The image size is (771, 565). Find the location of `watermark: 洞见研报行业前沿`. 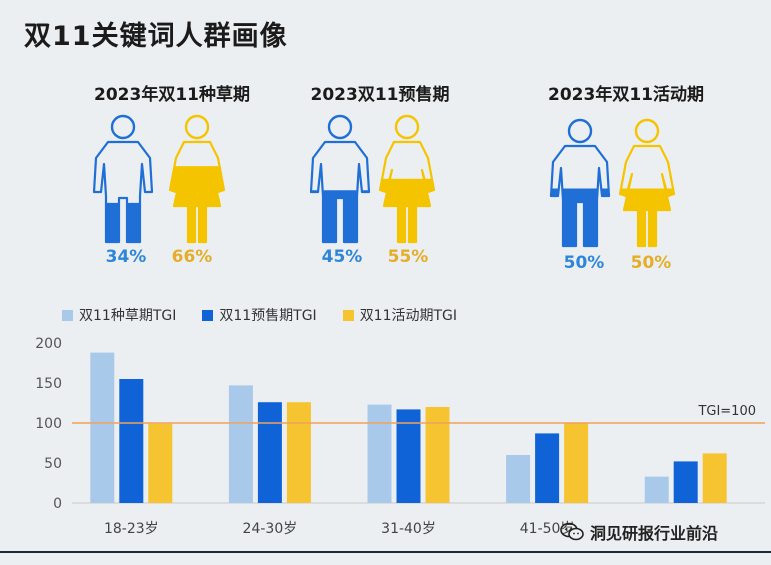

watermark: 洞见研报行业前沿 is located at coordinates (639, 532).